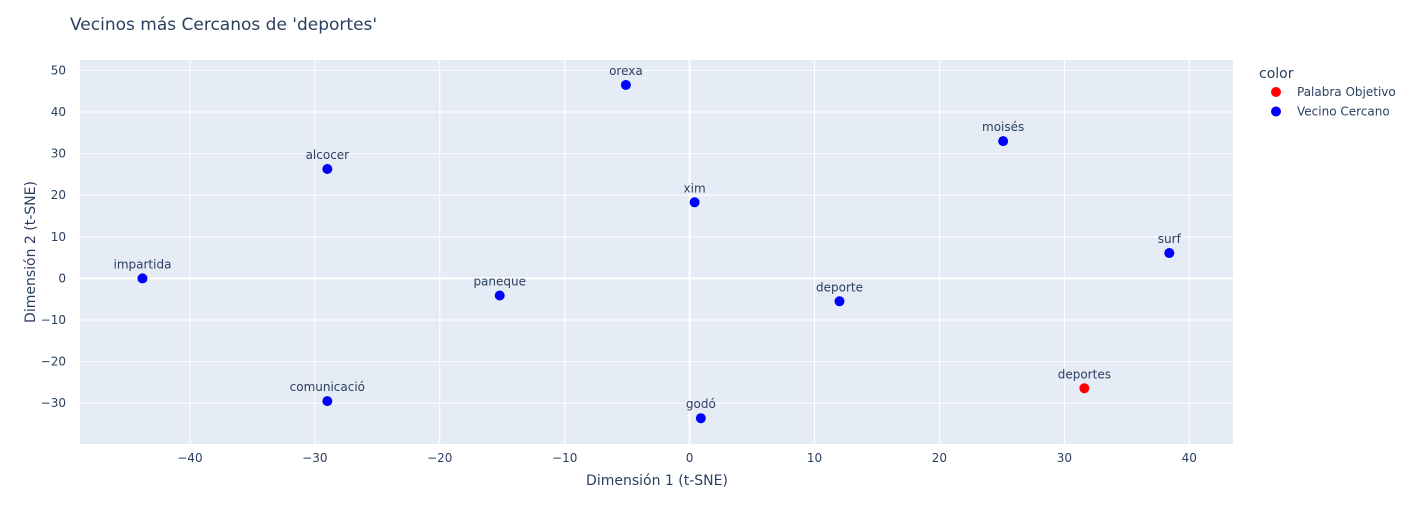 Image resolution: width=1413 pixels, height=529 pixels. What do you see at coordinates (690, 458) in the screenshot?
I see `x-tick-label: 0` at bounding box center [690, 458].